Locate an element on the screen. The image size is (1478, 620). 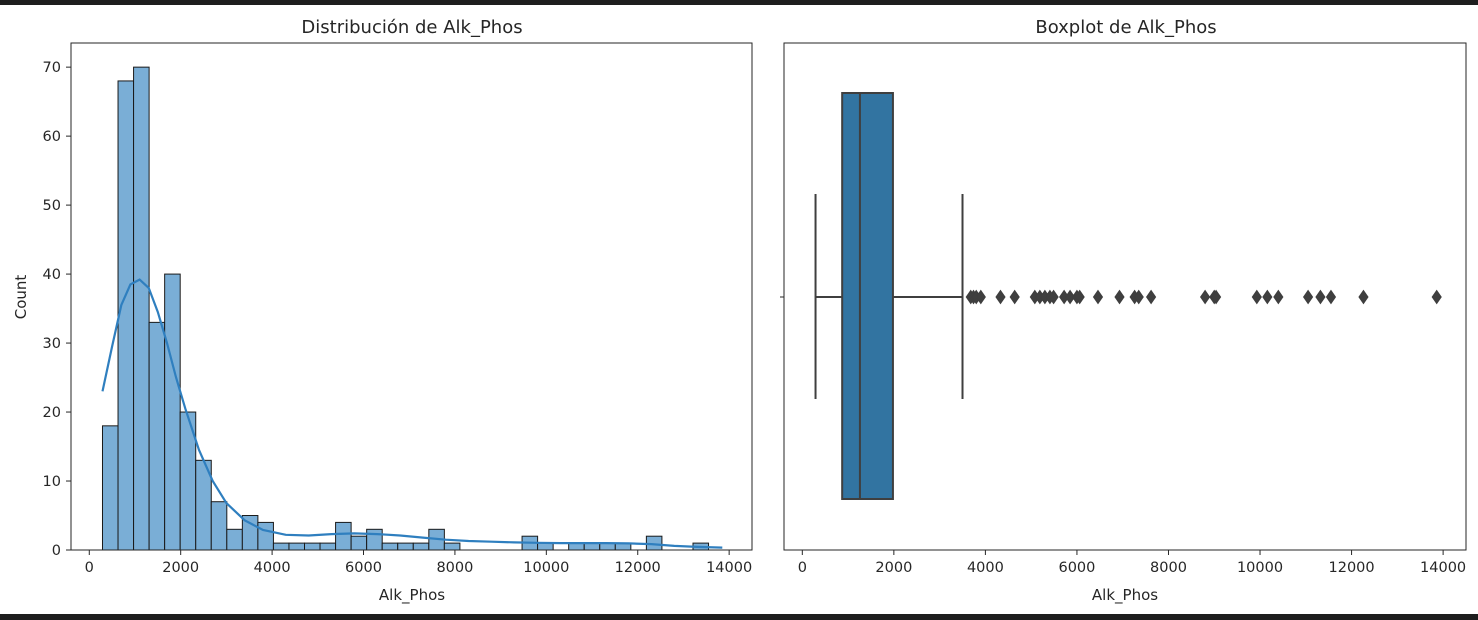
histogram-y-tick-label: 20 is located at coordinates (52, 413).